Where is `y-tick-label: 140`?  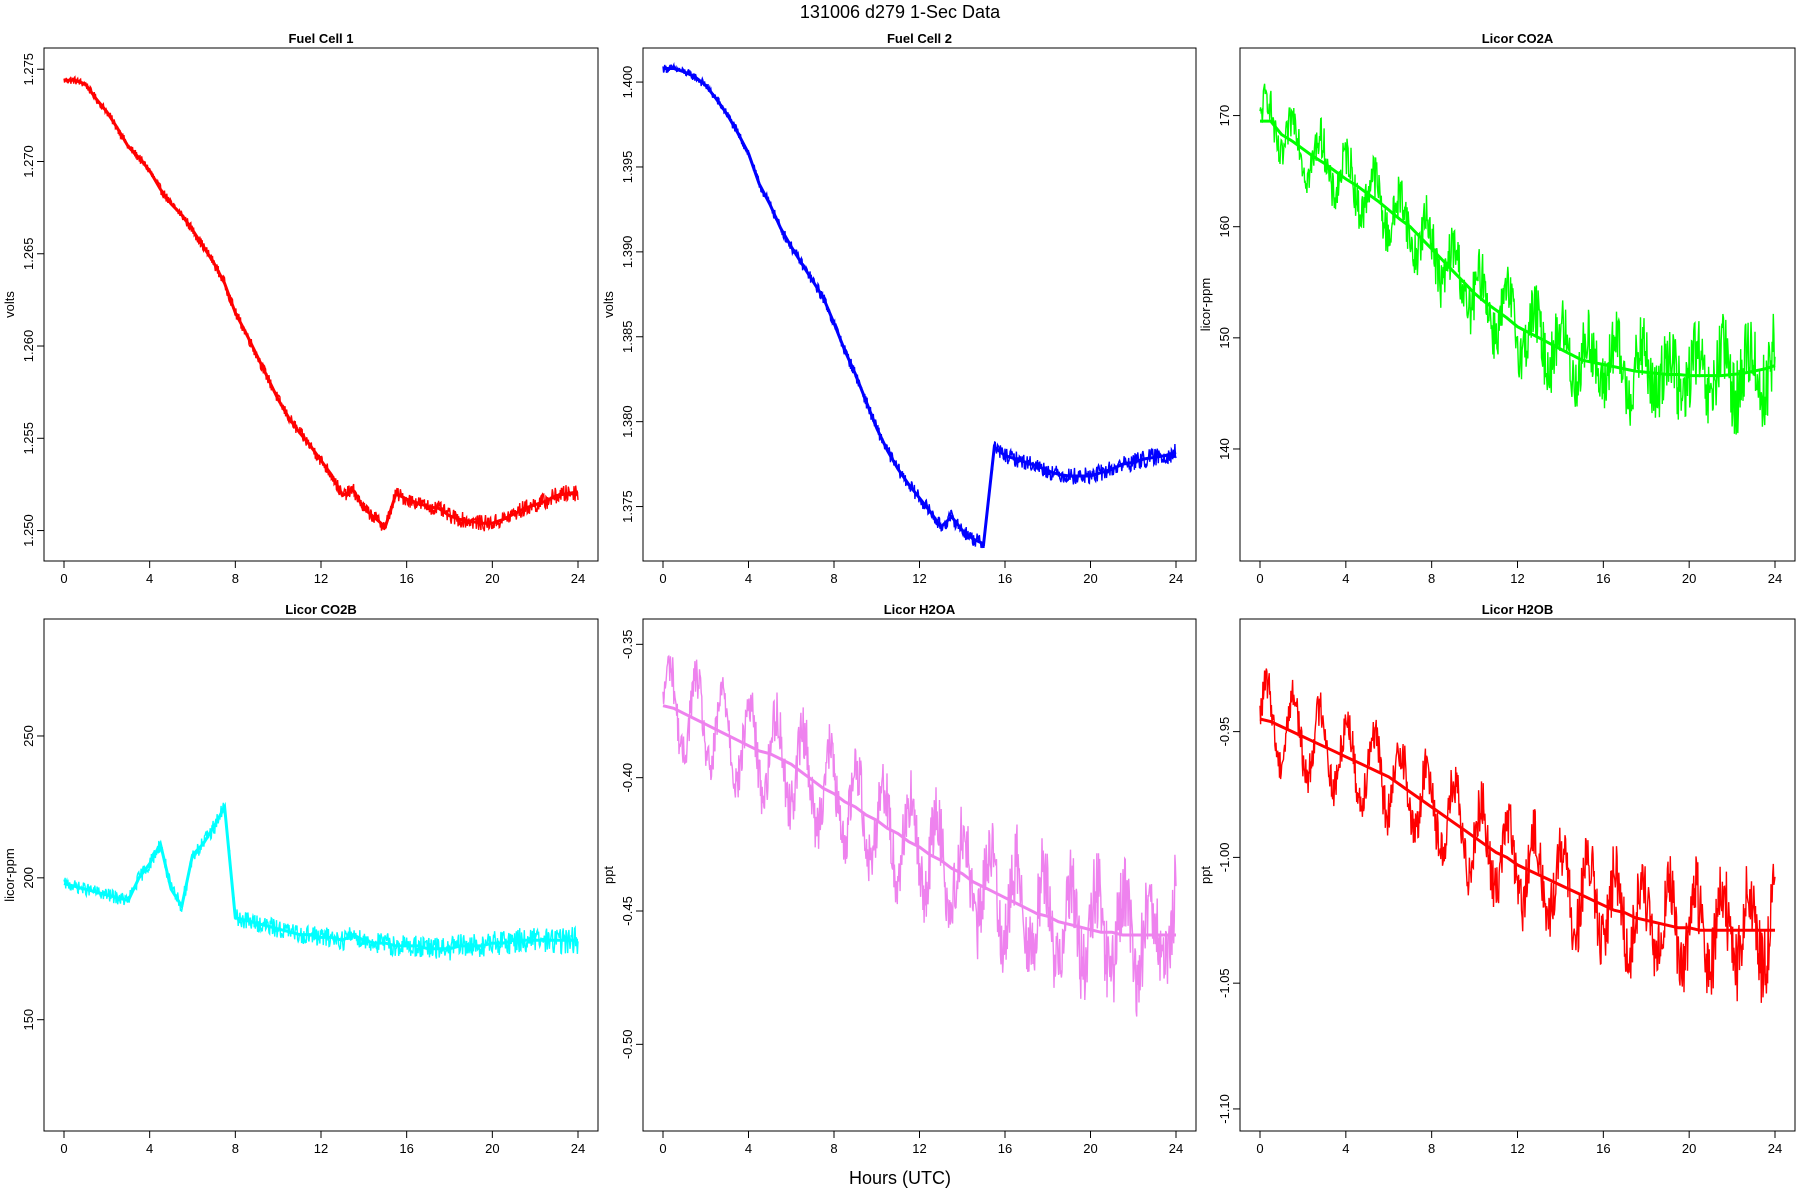 y-tick-label: 140 is located at coordinates (1224, 449).